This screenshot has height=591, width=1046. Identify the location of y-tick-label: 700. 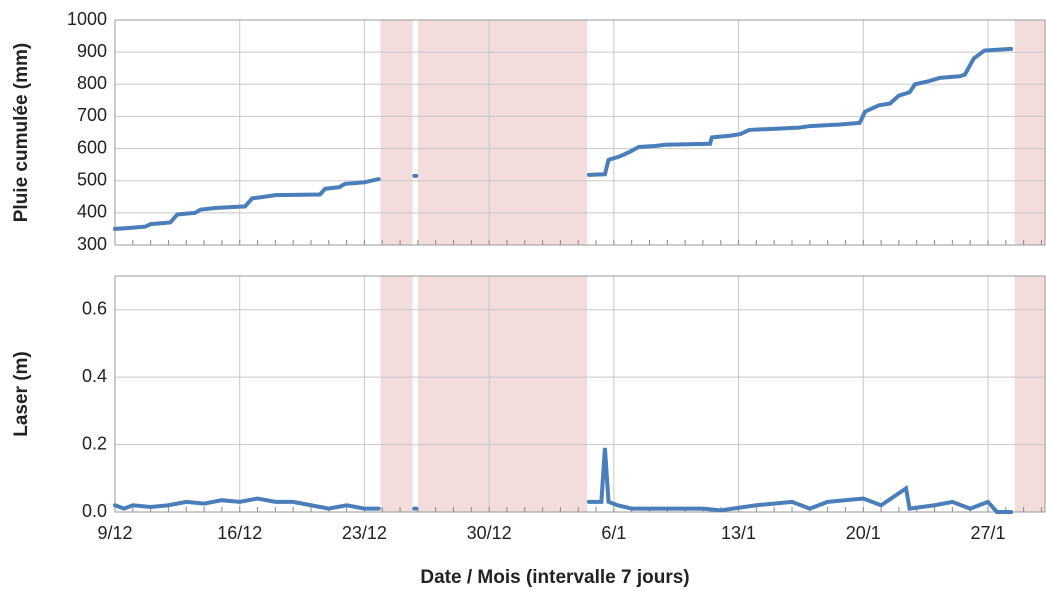
(92, 115).